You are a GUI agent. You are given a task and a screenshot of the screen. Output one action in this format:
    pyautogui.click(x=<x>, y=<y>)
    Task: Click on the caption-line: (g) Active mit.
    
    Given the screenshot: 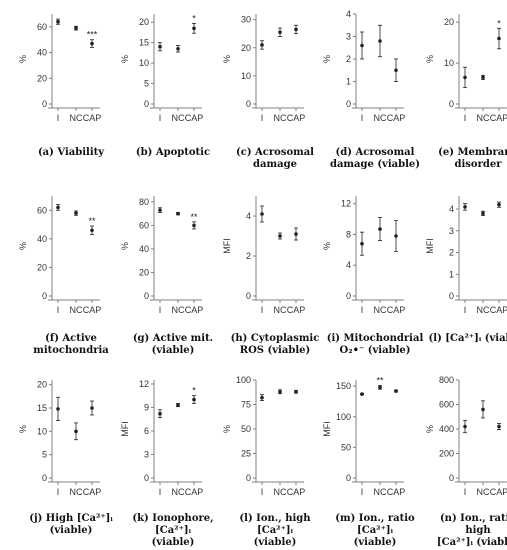 What is the action you would take?
    pyautogui.click(x=173, y=338)
    